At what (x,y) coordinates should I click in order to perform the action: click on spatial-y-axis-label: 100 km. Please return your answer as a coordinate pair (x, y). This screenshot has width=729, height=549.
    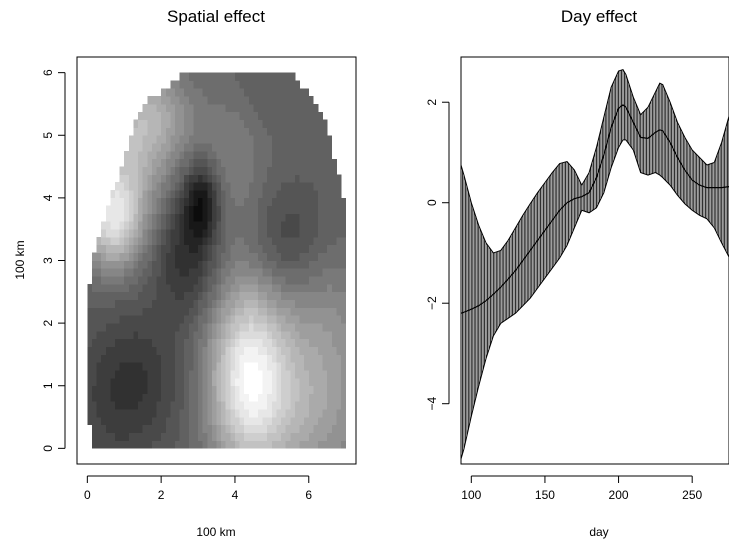
    Looking at the image, I should click on (20, 259).